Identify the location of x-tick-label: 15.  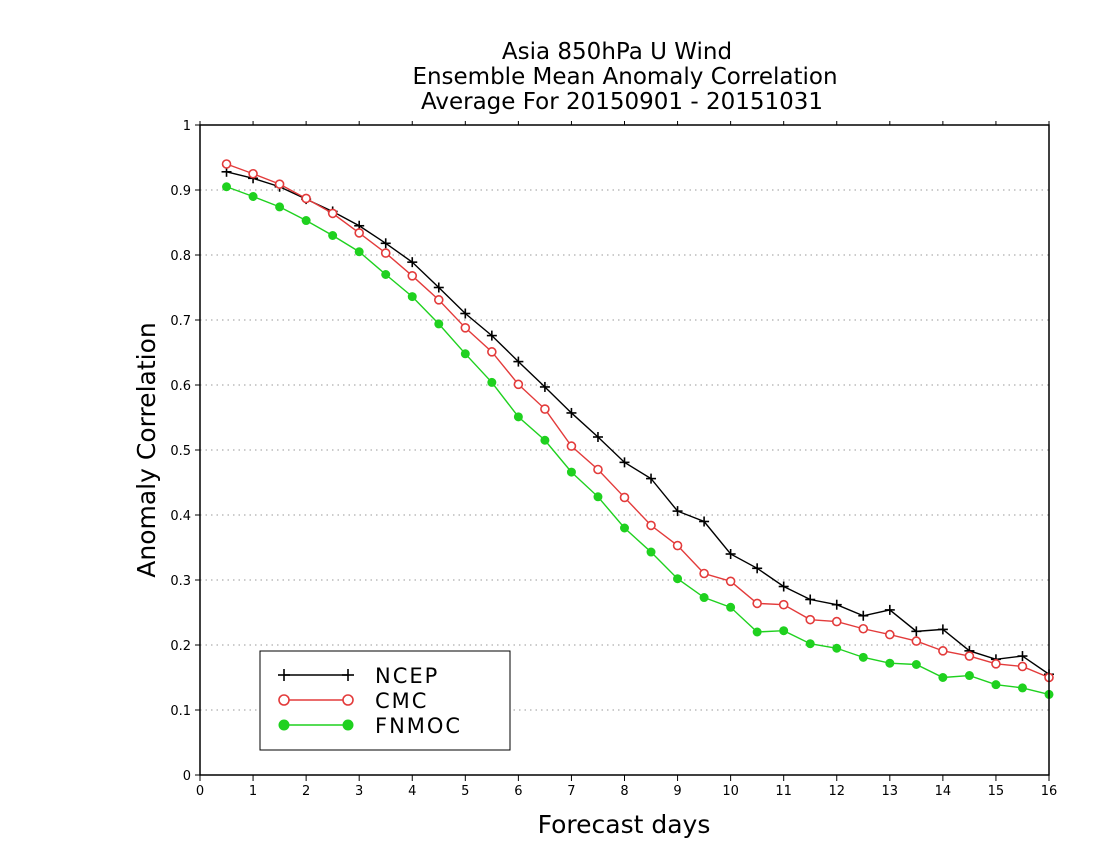
(996, 791).